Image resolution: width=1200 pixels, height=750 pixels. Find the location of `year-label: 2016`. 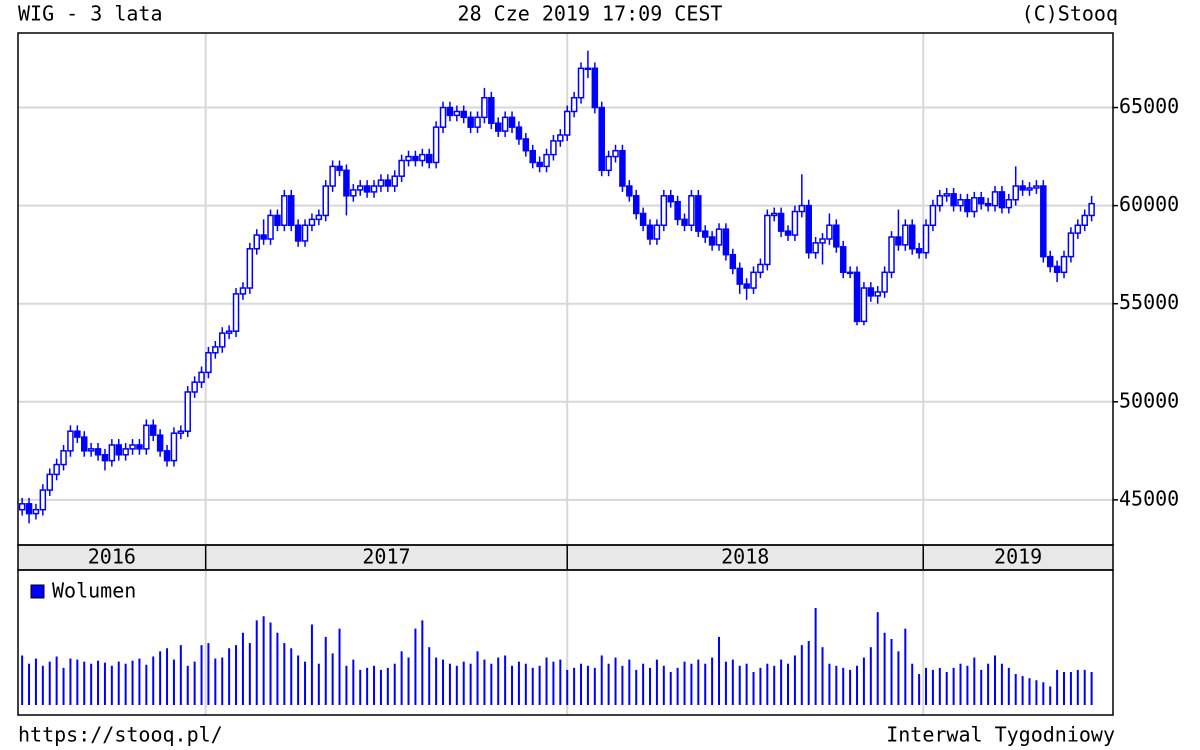

year-label: 2016 is located at coordinates (112, 557).